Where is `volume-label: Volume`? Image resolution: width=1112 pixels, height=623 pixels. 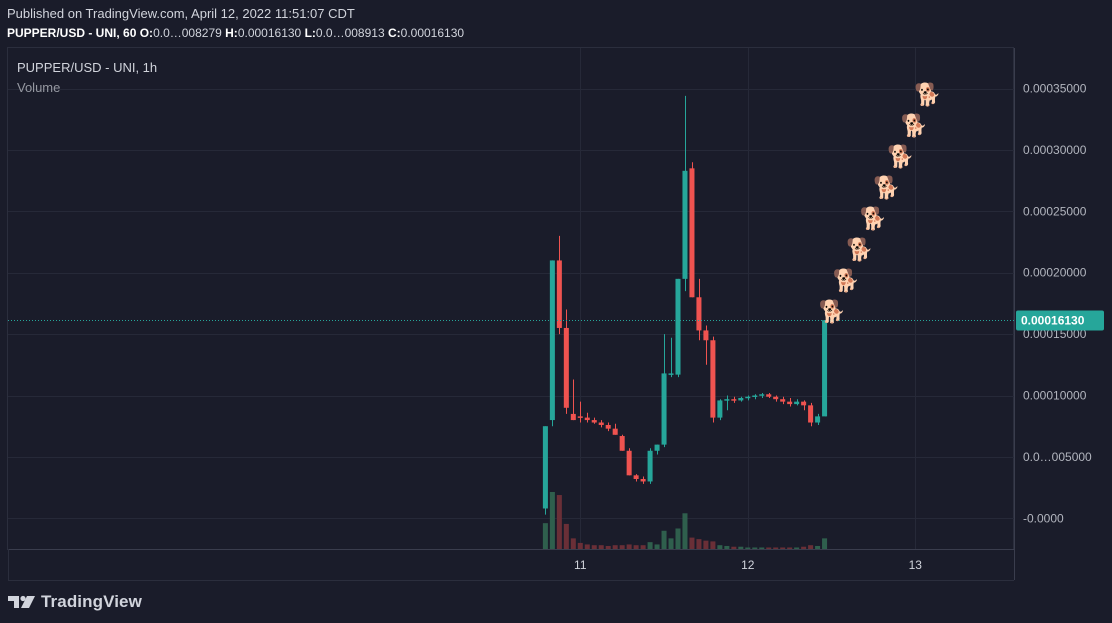
volume-label: Volume is located at coordinates (39, 87).